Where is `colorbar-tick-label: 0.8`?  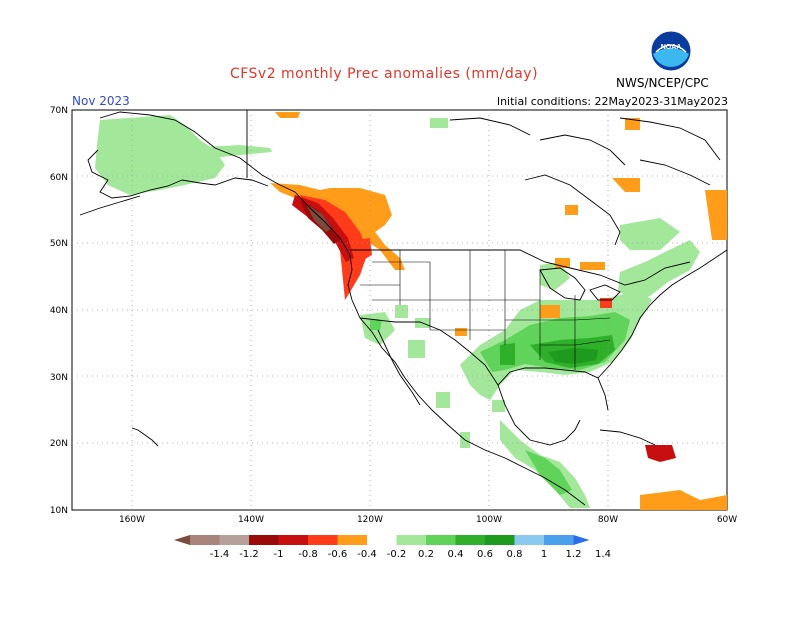
colorbar-tick-label: 0.8 is located at coordinates (515, 554).